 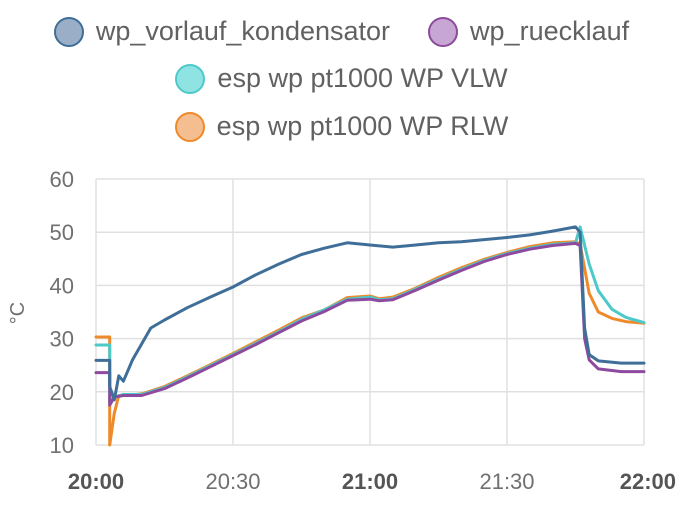 I want to click on legend-label: wp_vorlauf_kondensator, so click(x=243, y=31).